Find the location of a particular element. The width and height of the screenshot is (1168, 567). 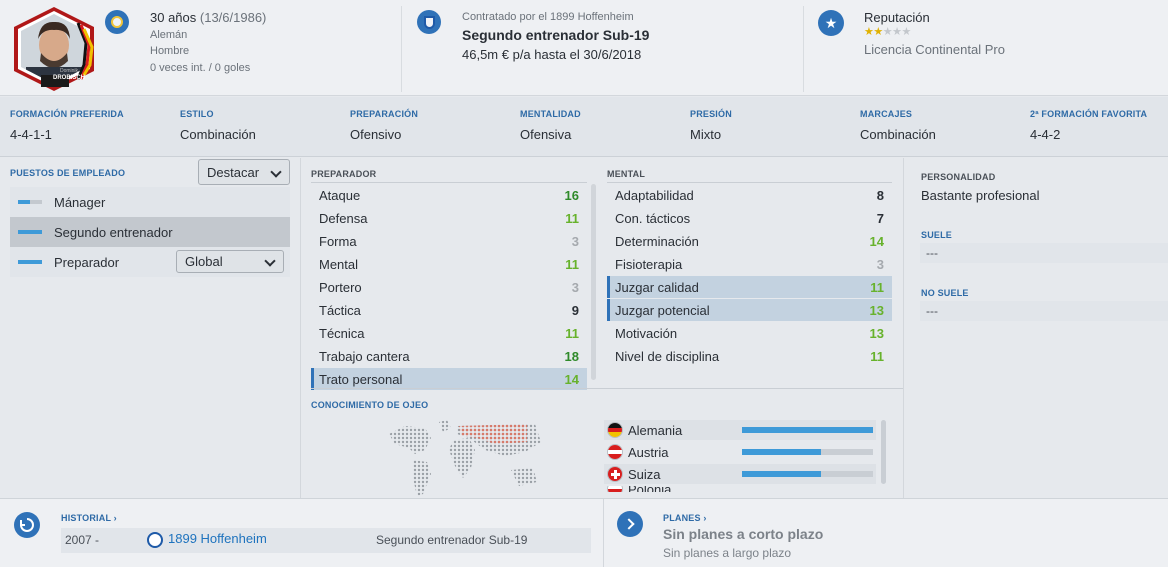

country-name: Polonia is located at coordinates (649, 489).